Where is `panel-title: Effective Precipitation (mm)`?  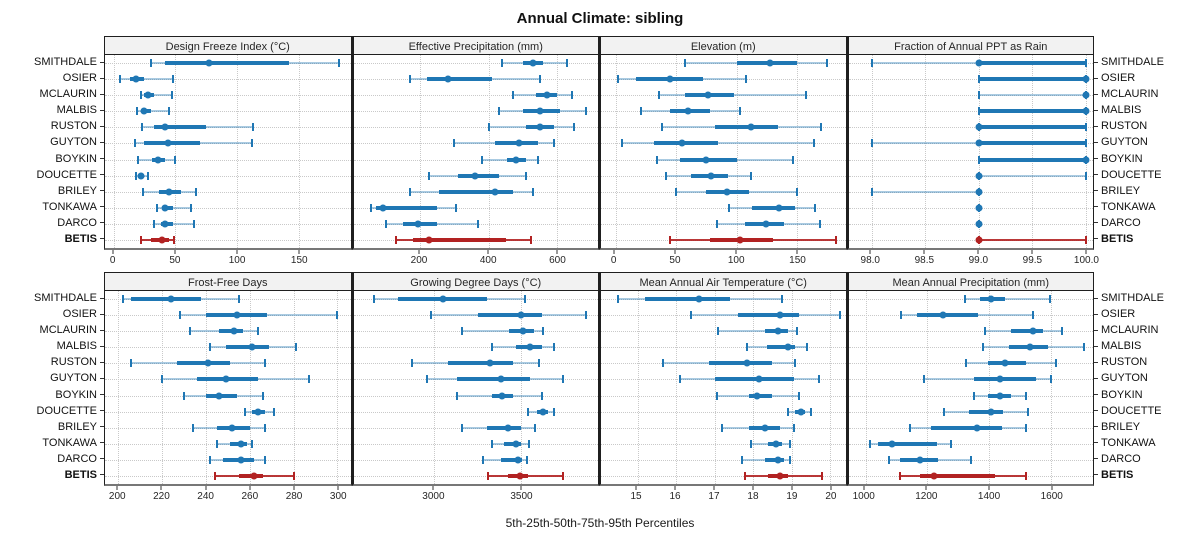
panel-title: Effective Precipitation (mm) is located at coordinates (475, 47).